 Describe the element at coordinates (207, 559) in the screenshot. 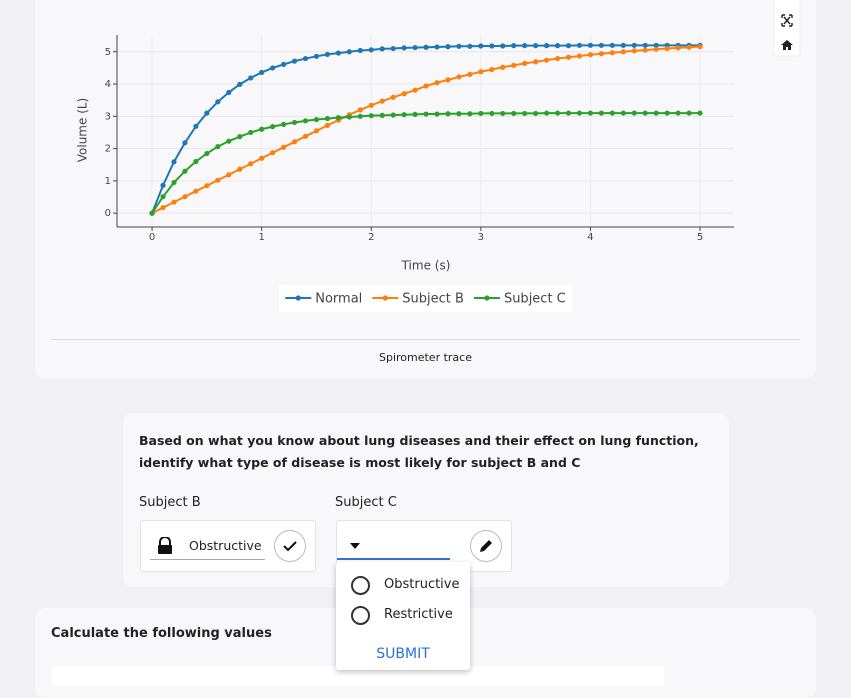

I see `underline` at that location.